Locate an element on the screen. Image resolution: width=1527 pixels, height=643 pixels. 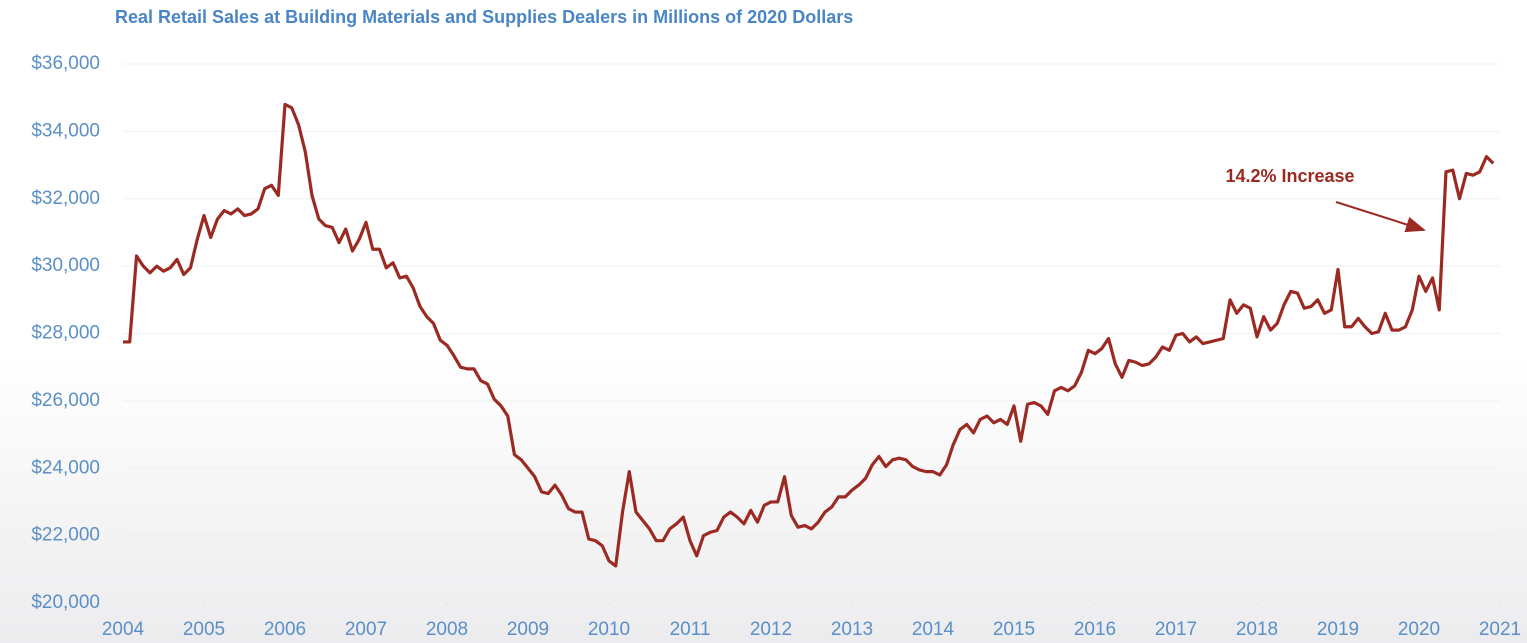
x-tick-label: 2015 is located at coordinates (1014, 629).